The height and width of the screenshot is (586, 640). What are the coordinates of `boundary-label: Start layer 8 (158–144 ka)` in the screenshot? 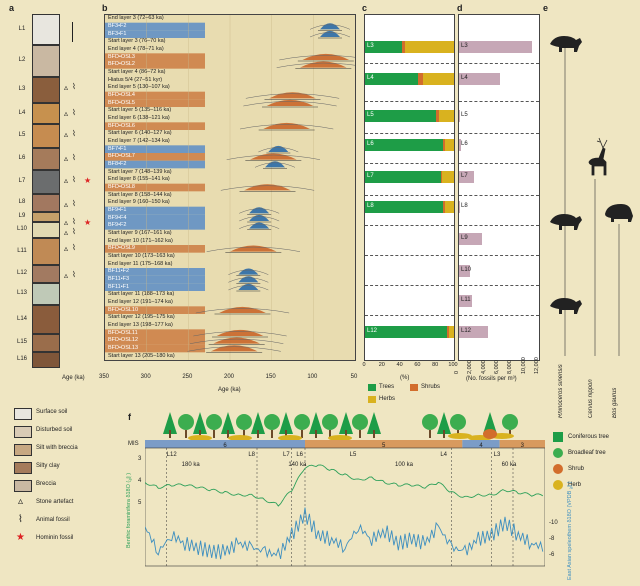 It's located at (140, 194).